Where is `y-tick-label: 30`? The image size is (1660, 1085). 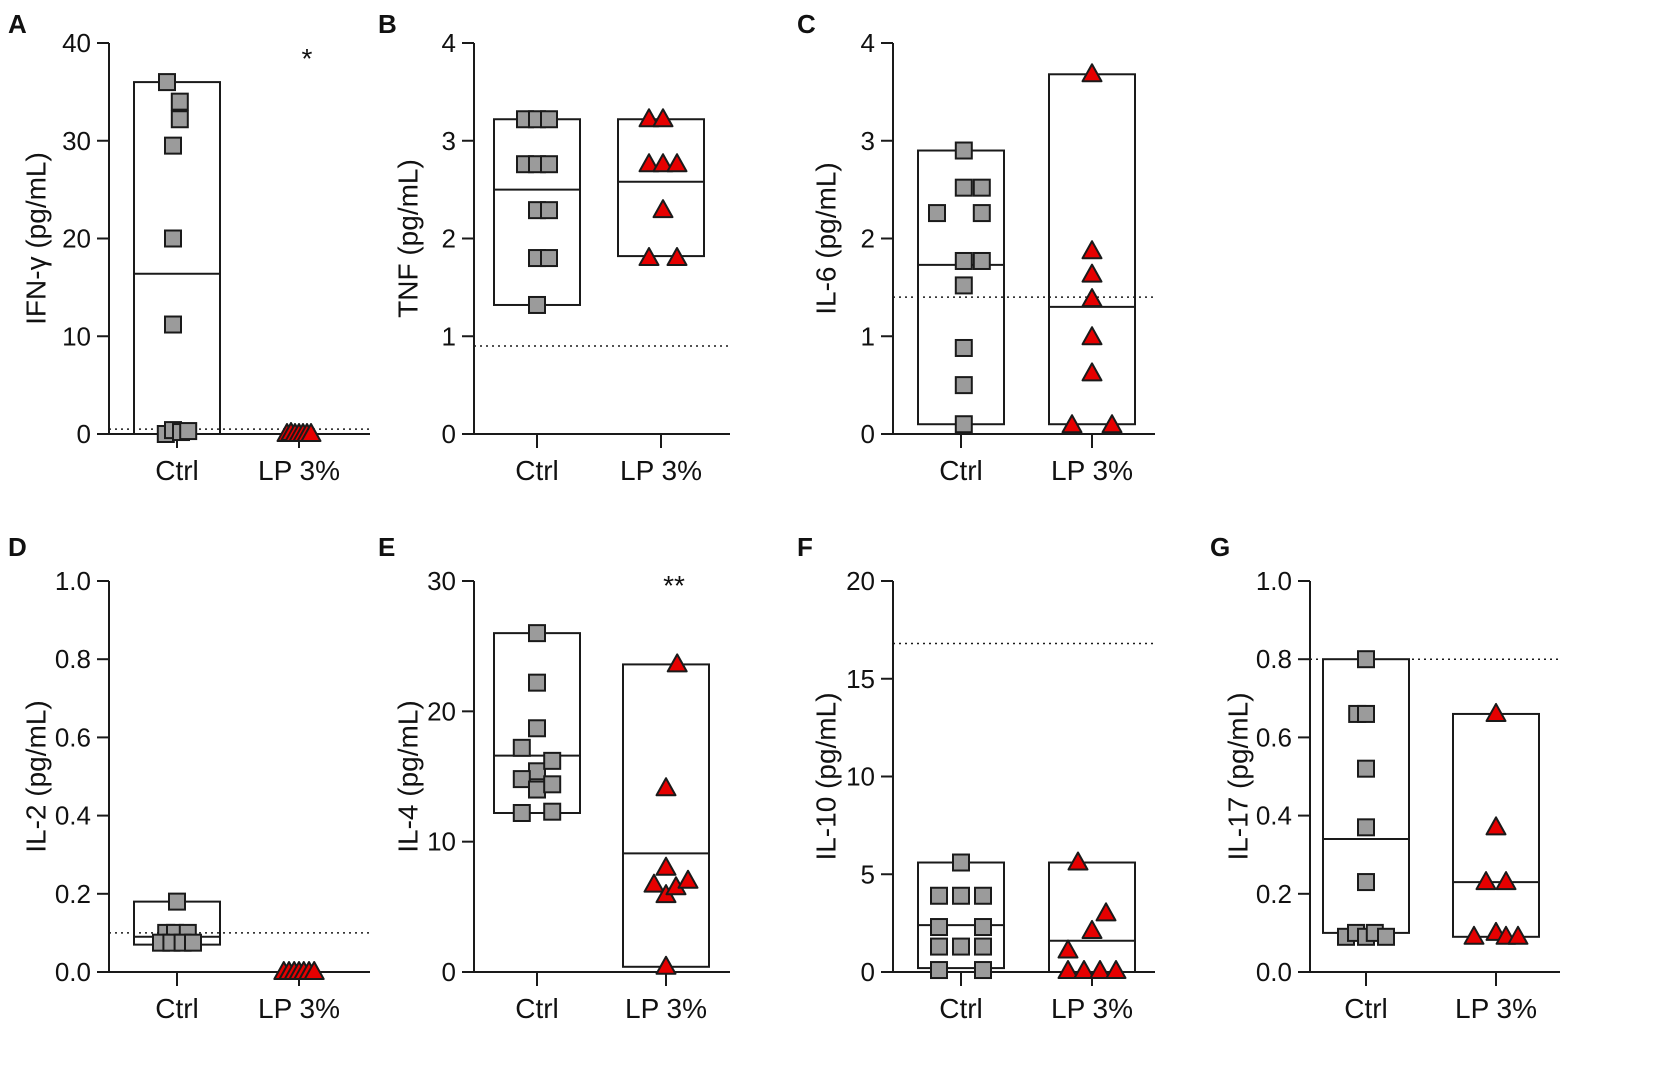
y-tick-label: 30 is located at coordinates (441, 581).